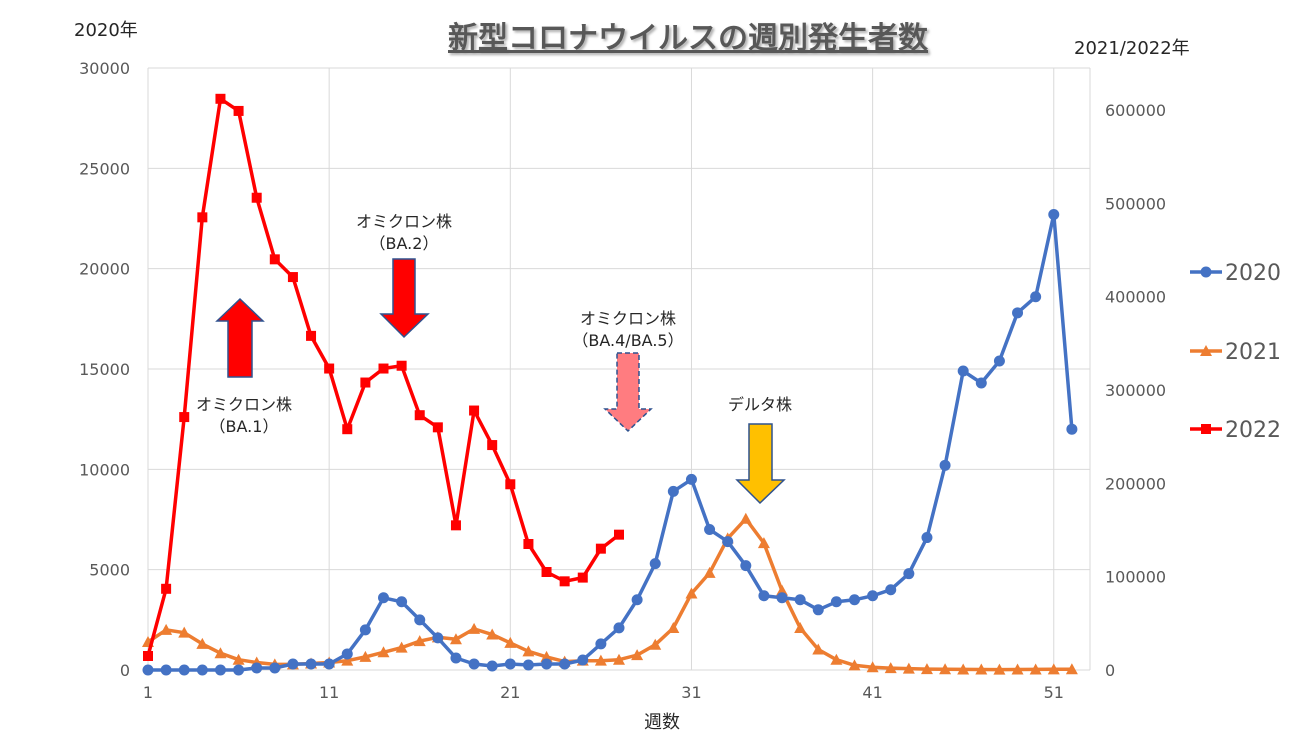 This screenshot has width=1301, height=754. Describe the element at coordinates (404, 298) in the screenshot. I see `arrow-down-ba2` at that location.